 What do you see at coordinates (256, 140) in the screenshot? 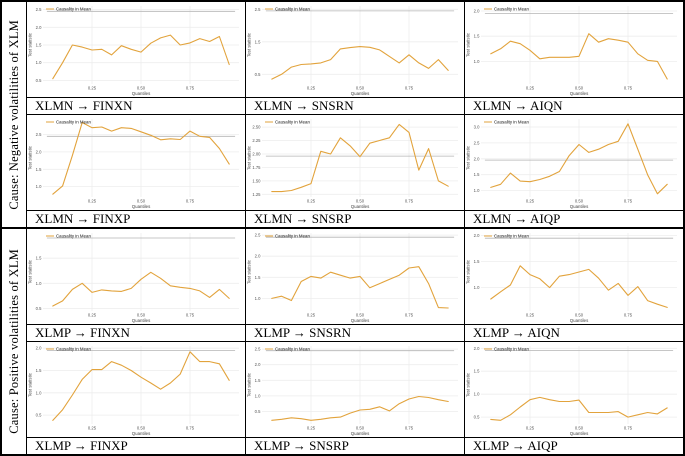
I see `svg-text: 2.25` at bounding box center [256, 140].